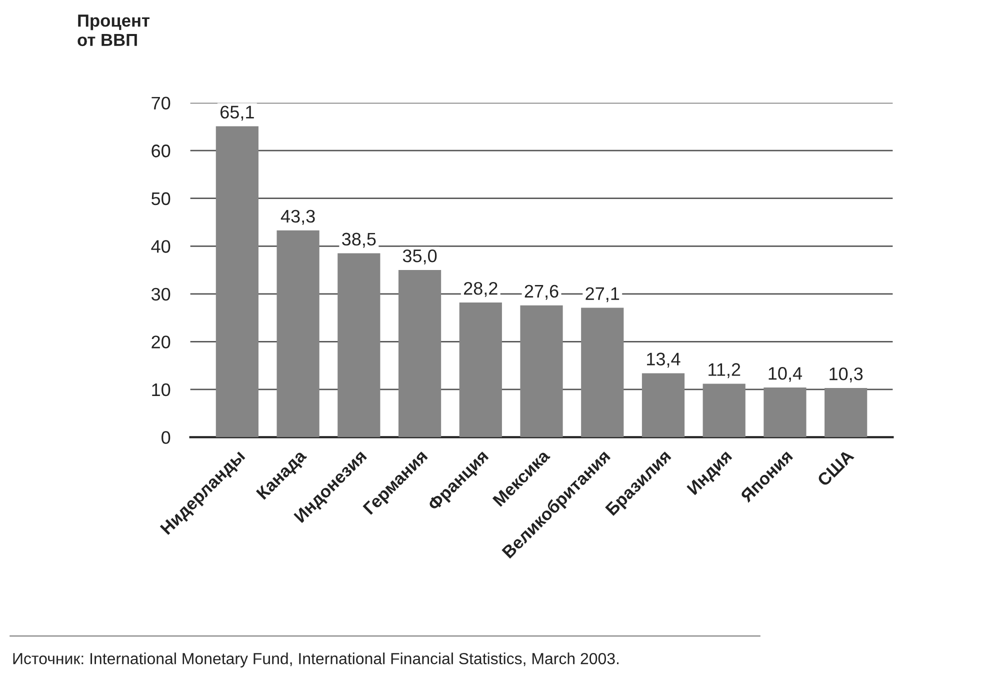 This screenshot has width=981, height=681. Describe the element at coordinates (297, 217) in the screenshot. I see `data-label: 43,3` at that location.